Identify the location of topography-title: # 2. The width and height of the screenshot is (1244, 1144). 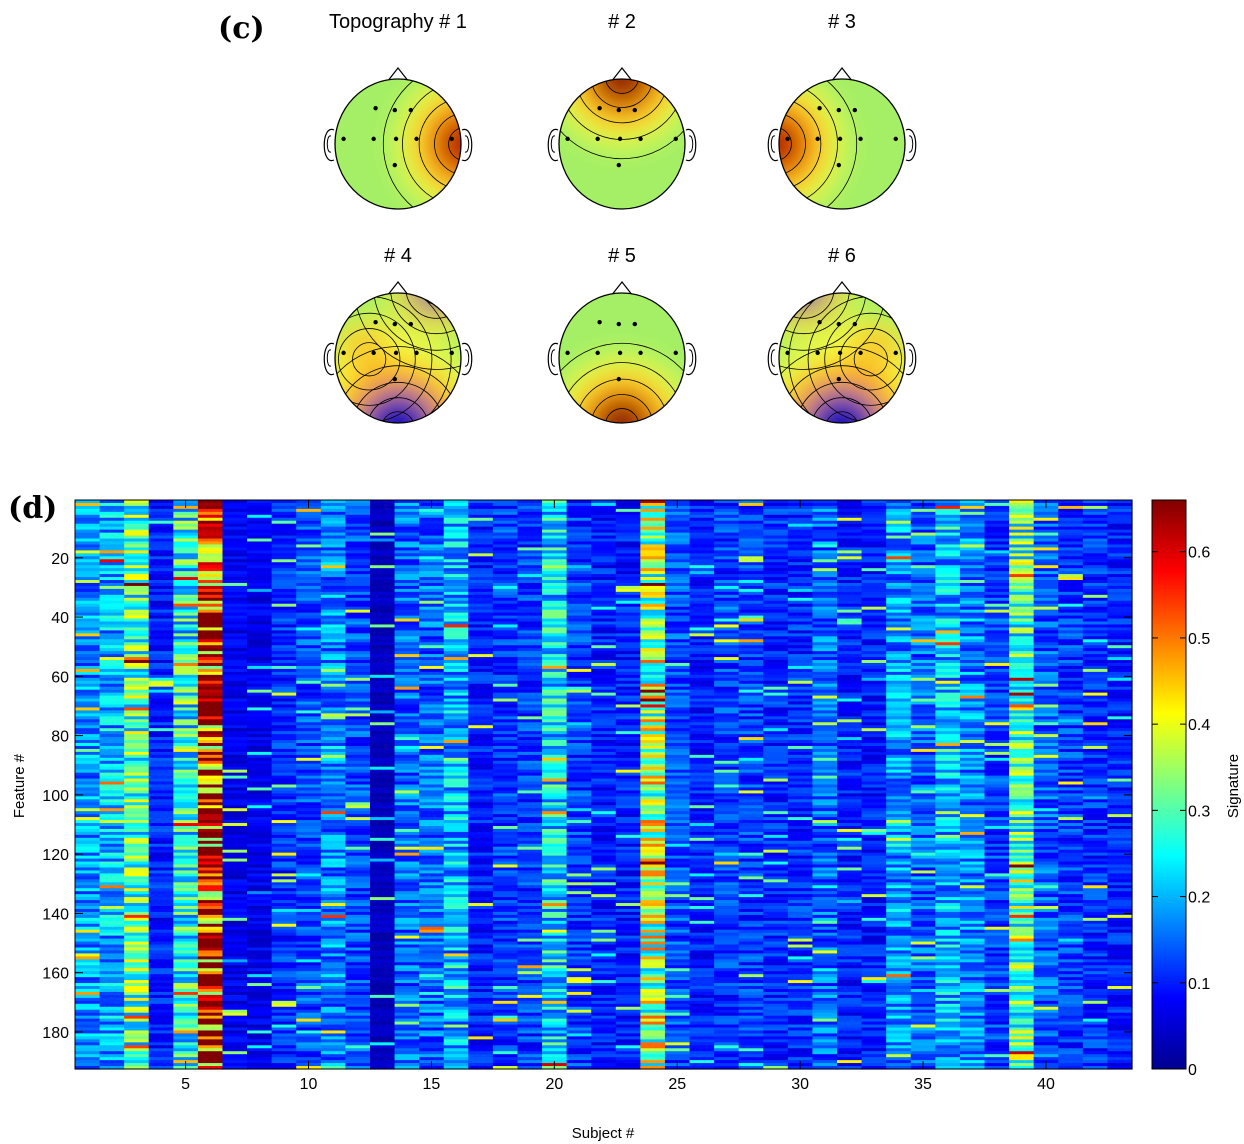
(622, 22).